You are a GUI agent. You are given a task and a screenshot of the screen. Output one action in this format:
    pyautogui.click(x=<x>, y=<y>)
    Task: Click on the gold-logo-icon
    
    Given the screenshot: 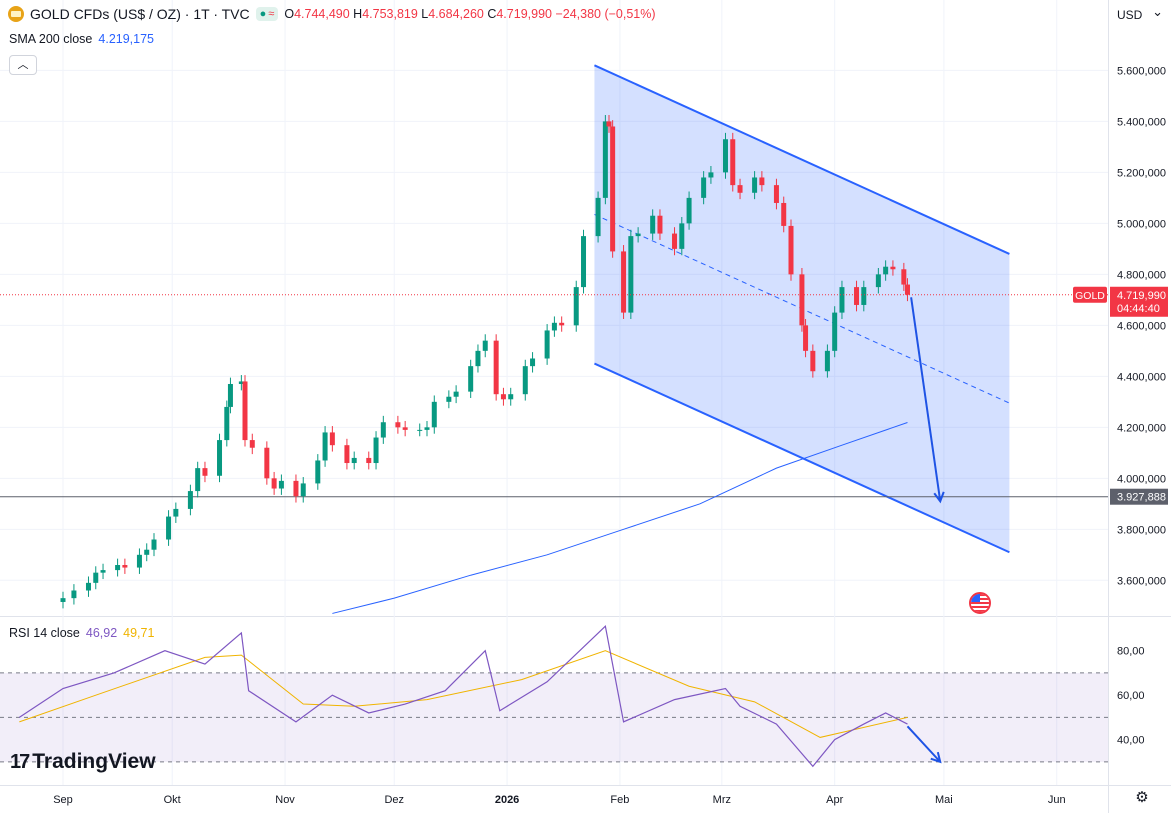 What is the action you would take?
    pyautogui.click(x=16, y=14)
    